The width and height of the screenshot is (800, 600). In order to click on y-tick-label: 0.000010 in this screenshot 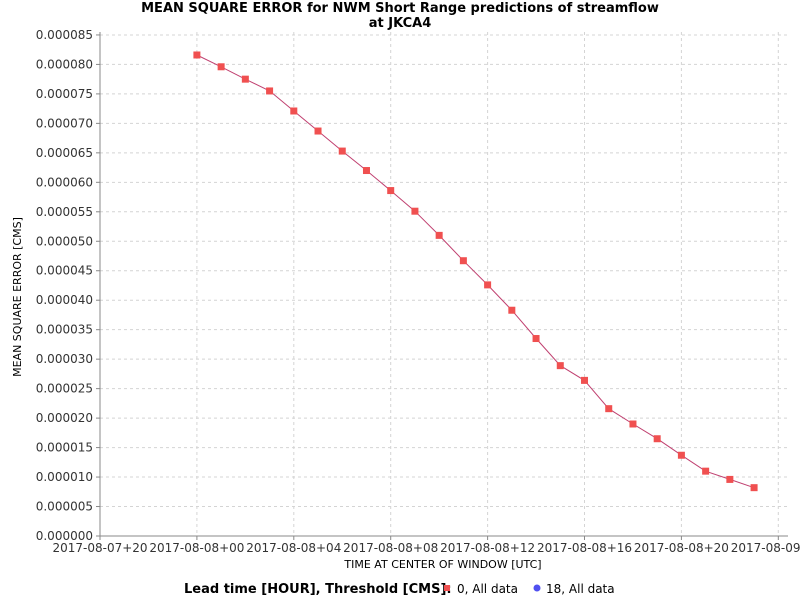, I will do `click(64, 477)`.